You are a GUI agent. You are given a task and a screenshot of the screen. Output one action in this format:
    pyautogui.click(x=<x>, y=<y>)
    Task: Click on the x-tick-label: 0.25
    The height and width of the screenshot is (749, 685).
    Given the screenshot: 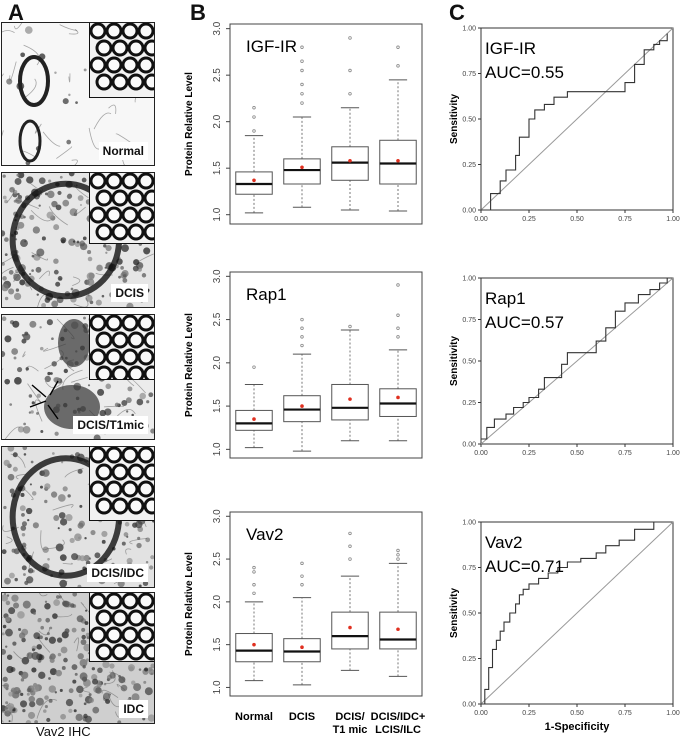 What is the action you would take?
    pyautogui.click(x=529, y=453)
    